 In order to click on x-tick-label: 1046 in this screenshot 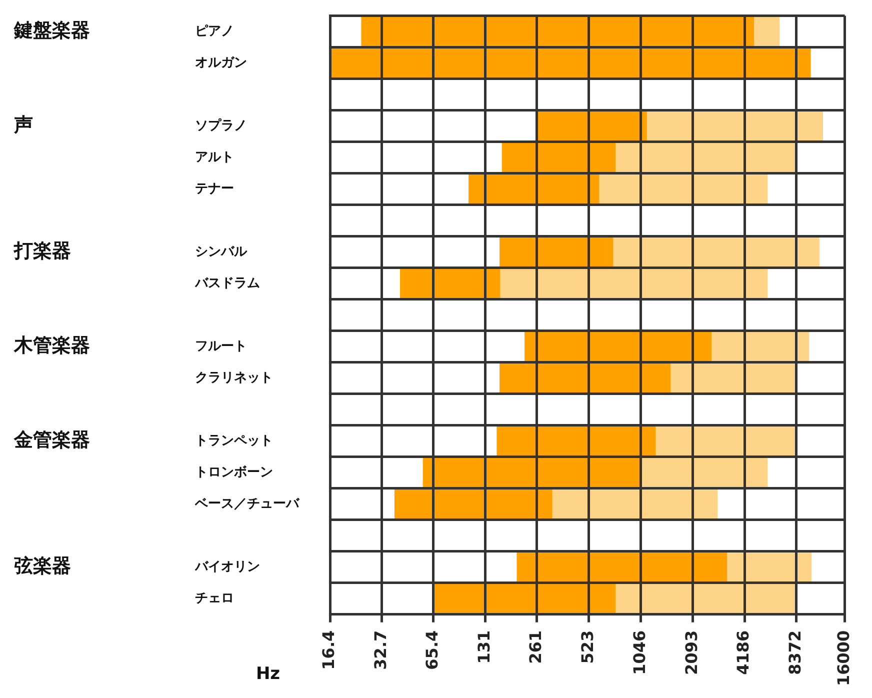, I will do `click(639, 652)`.